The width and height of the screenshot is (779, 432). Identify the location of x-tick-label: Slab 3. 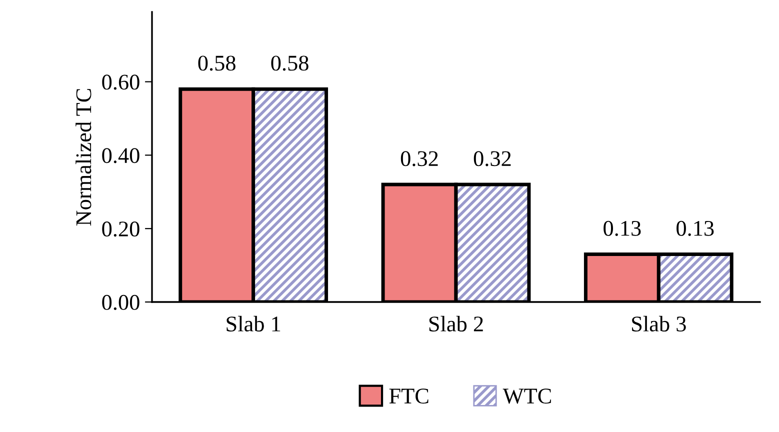
(659, 324).